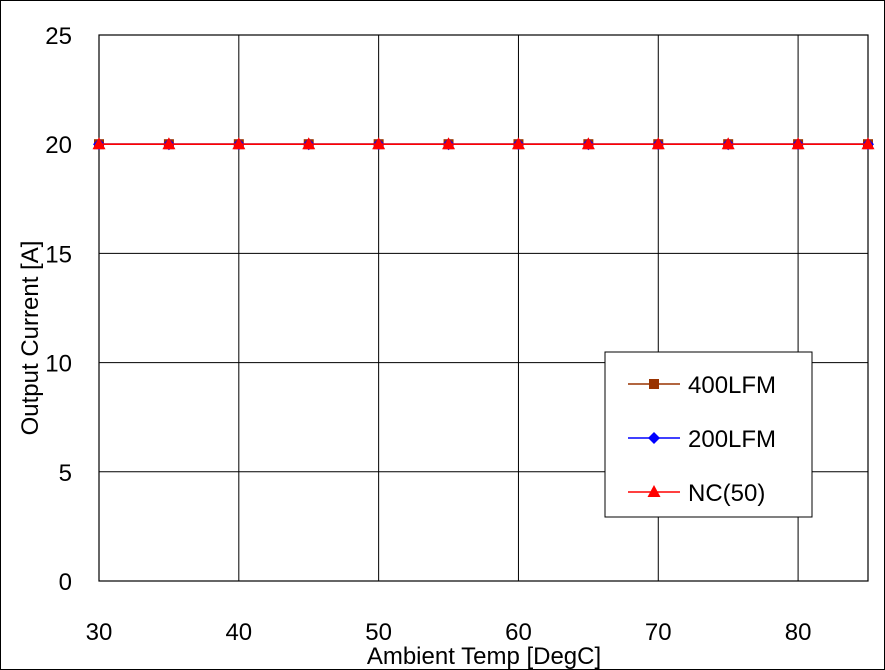 This screenshot has width=885, height=670. I want to click on x-tick-label: 80, so click(798, 632).